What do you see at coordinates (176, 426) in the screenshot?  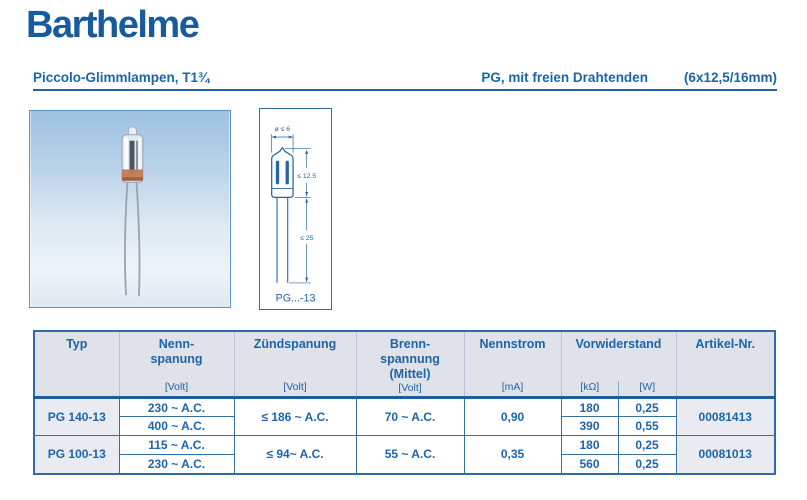 I see `nennspannung-cell: 400 ~ A.C.` at bounding box center [176, 426].